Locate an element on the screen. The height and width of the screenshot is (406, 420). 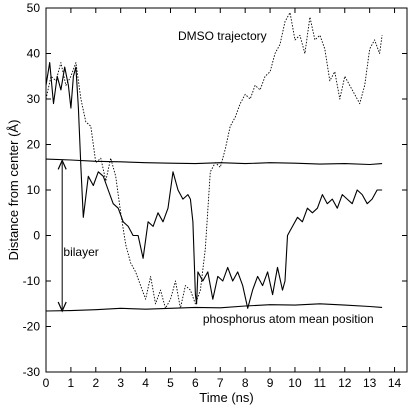
bilayer-arrow-head-top is located at coordinates (62, 164).